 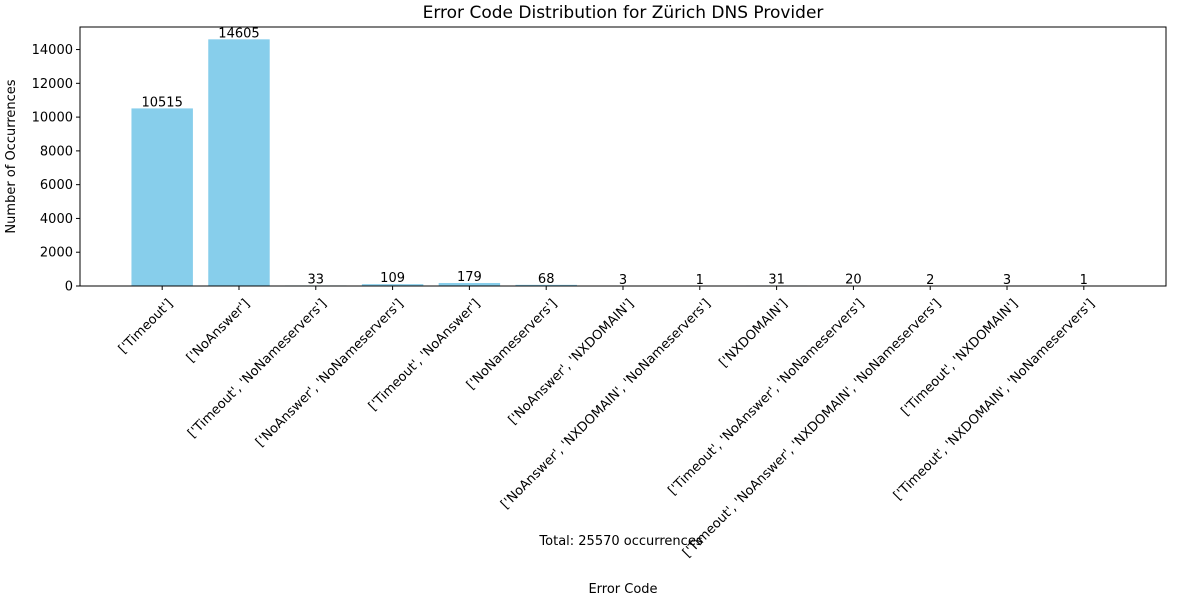 I want to click on bar-value-label-12: 1, so click(x=1084, y=280).